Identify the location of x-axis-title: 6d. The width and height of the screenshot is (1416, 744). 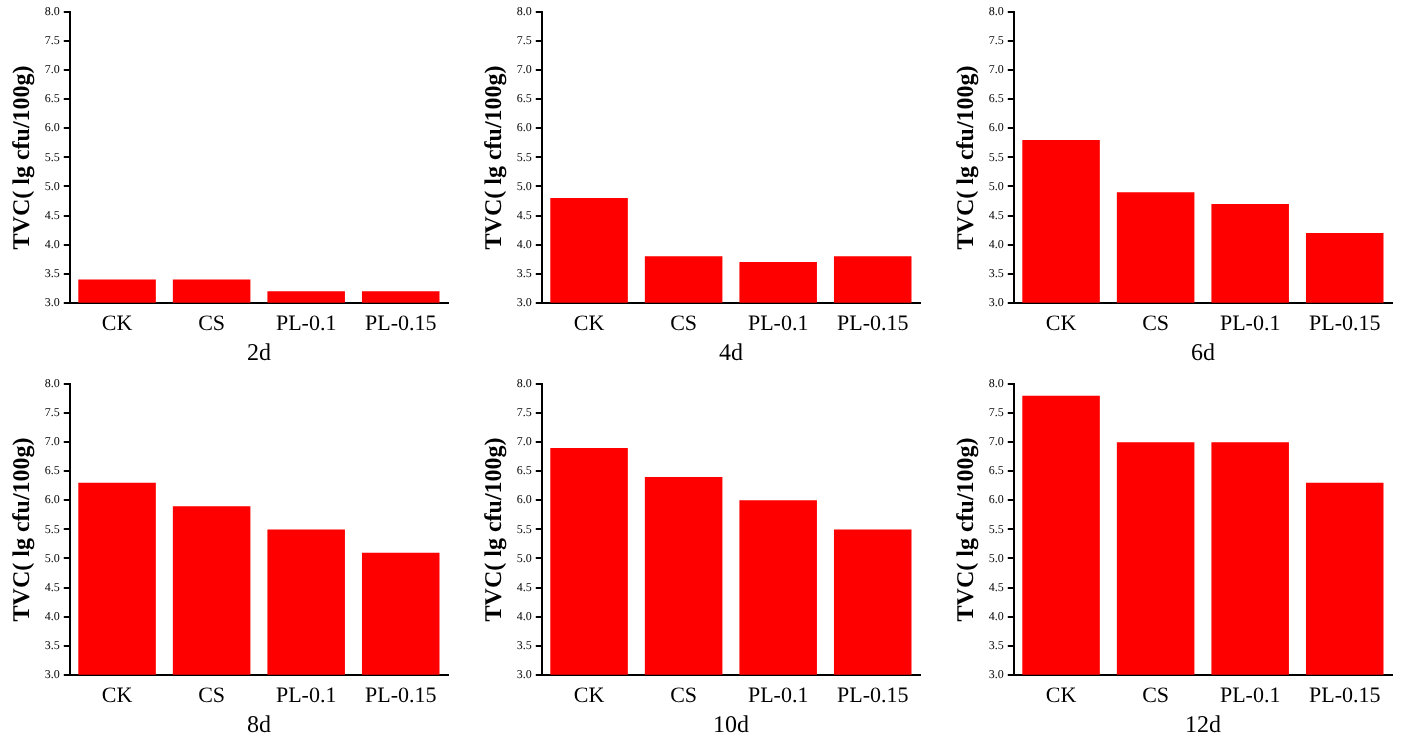
(1202, 351).